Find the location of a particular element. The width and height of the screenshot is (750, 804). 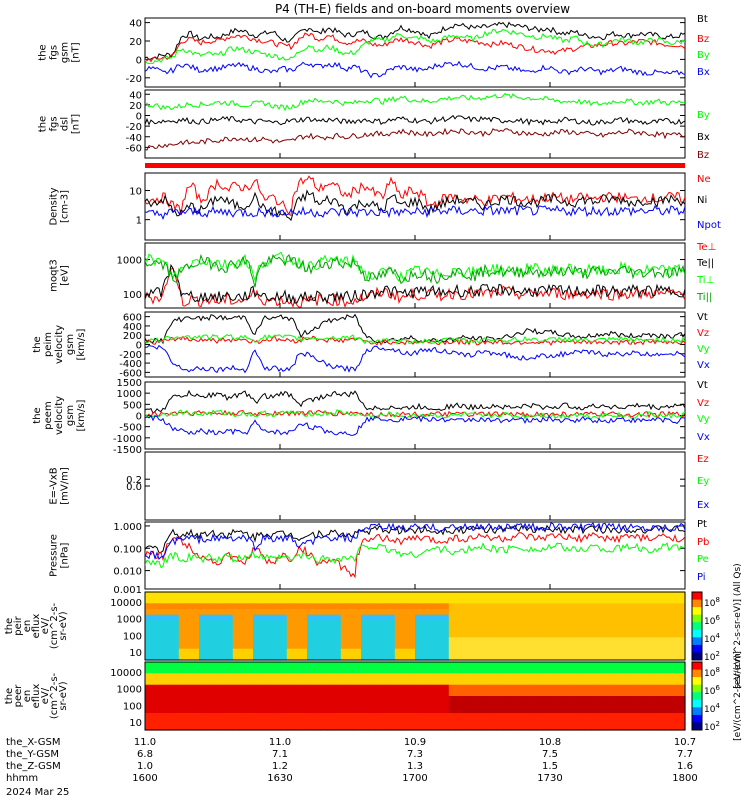

ytick-label: 20 is located at coordinates (135, 42).